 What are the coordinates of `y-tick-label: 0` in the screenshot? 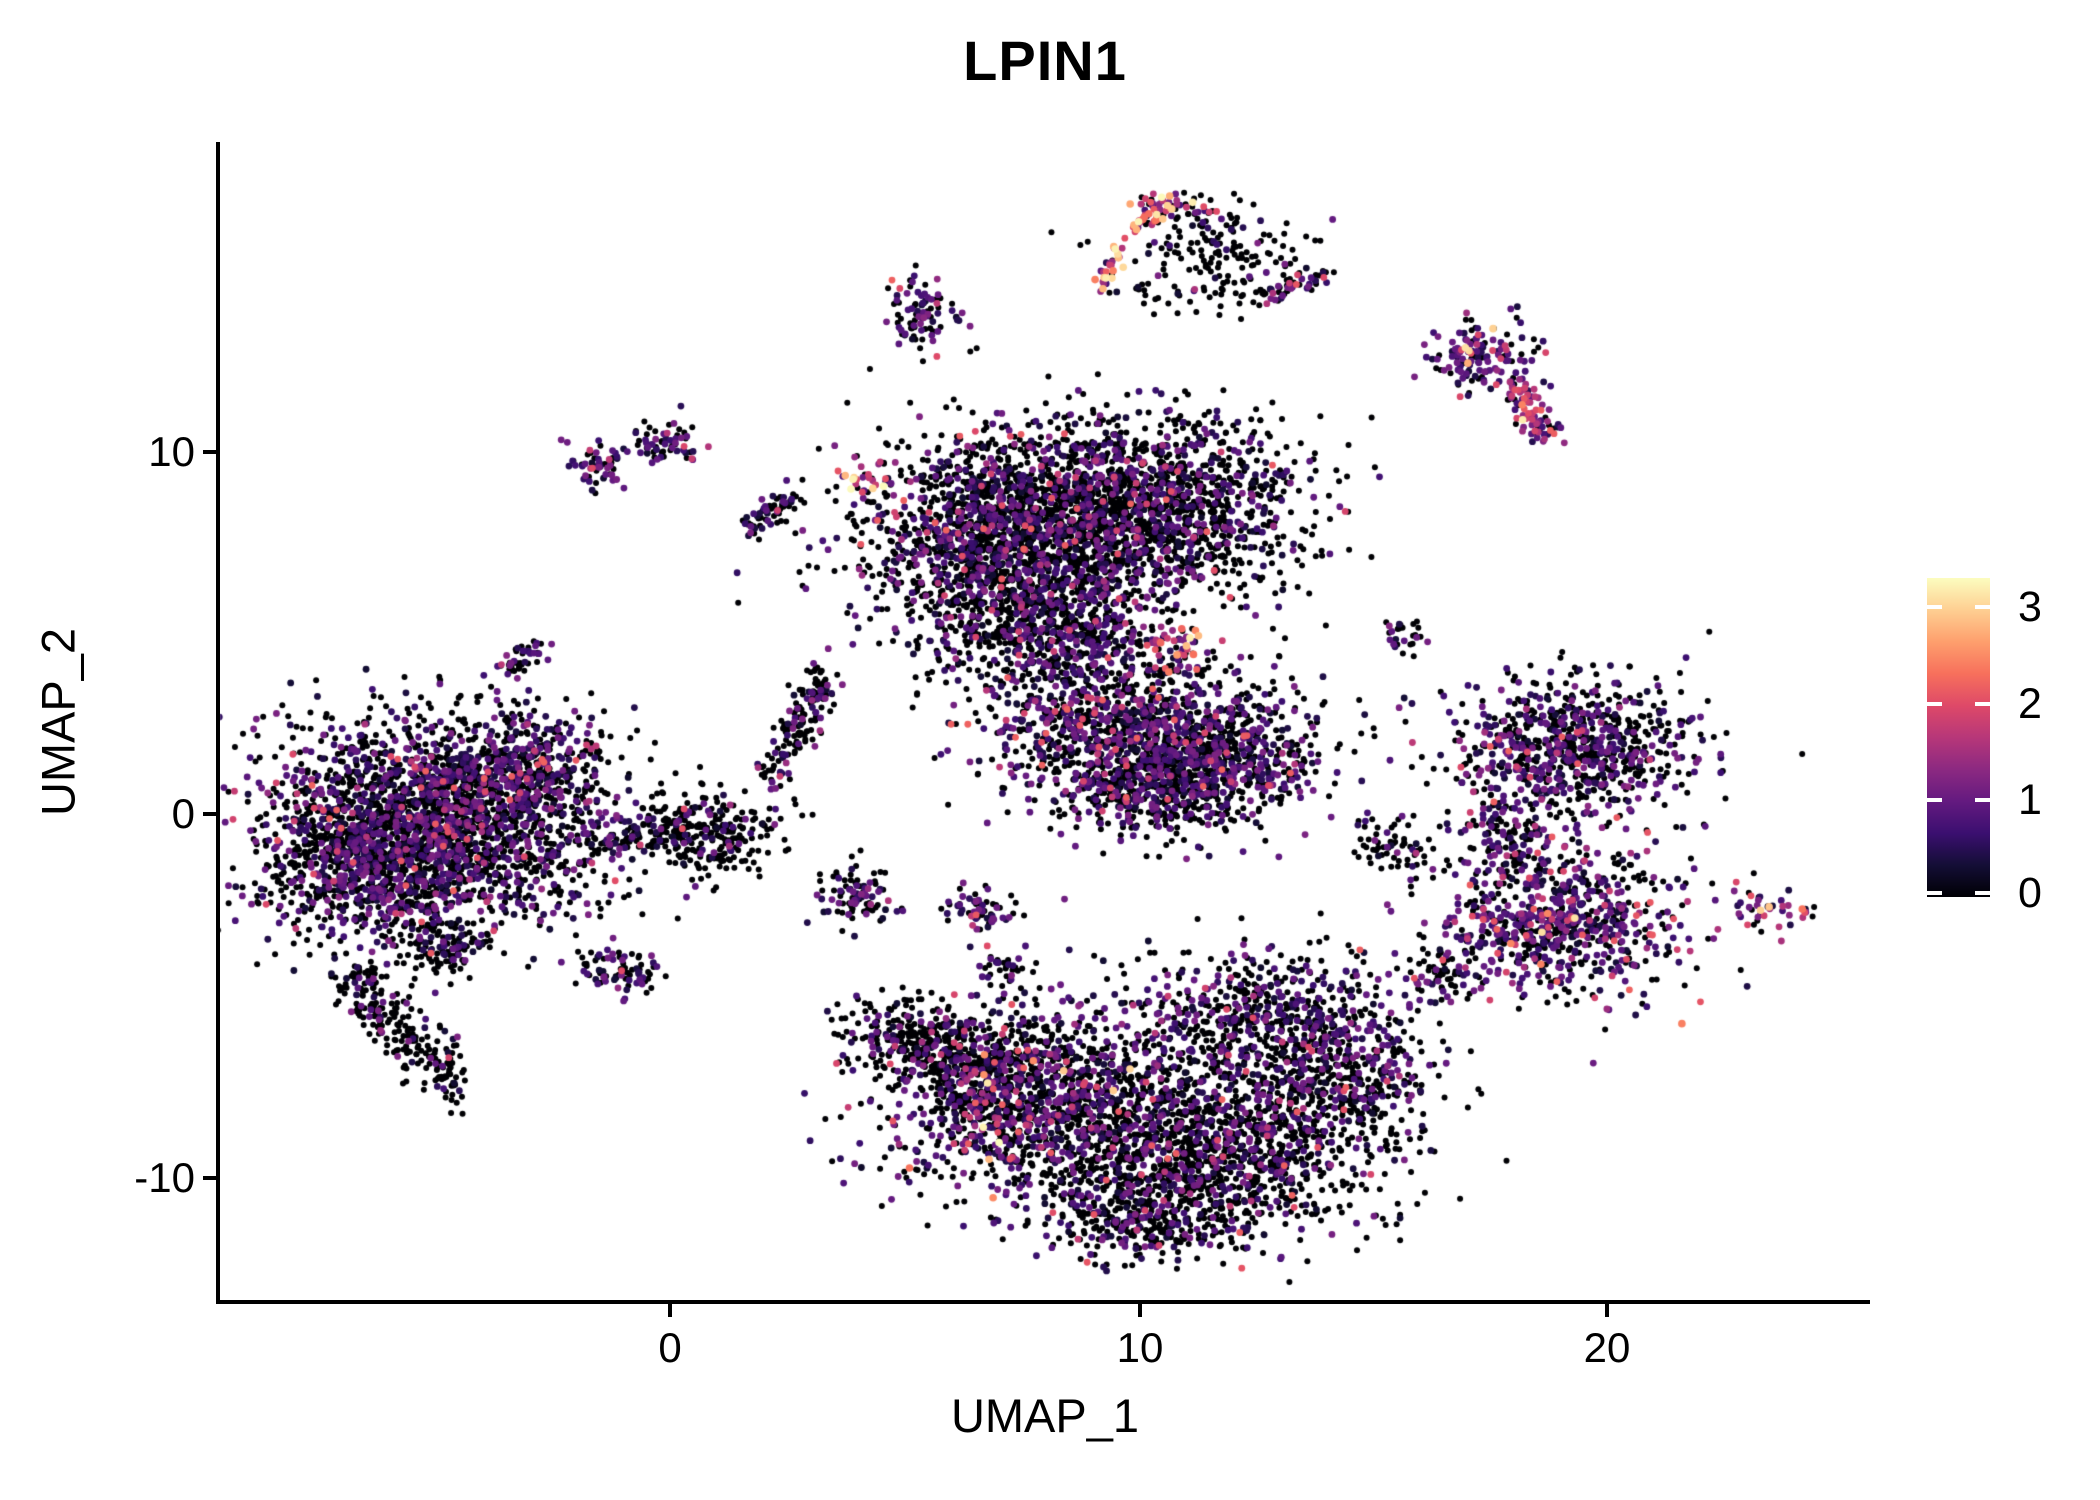 It's located at (183, 813).